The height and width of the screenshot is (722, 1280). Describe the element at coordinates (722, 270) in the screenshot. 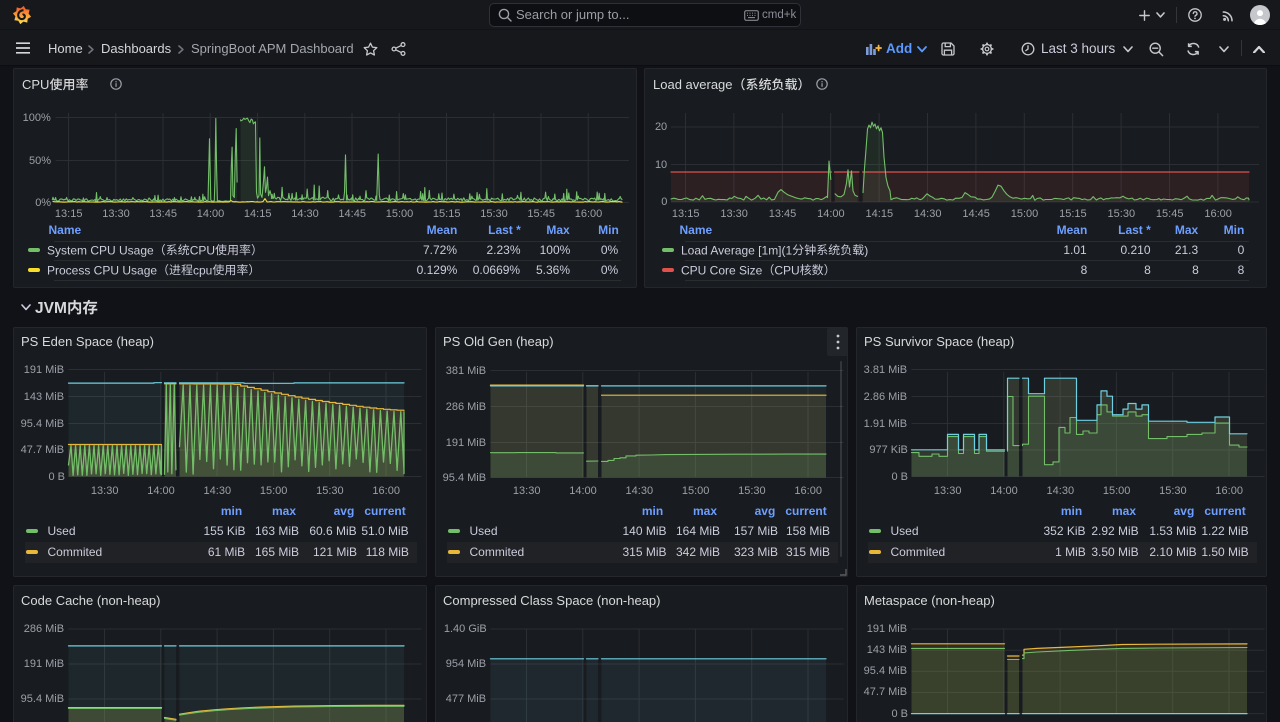

I see `svg-text: CPU Core Size` at that location.